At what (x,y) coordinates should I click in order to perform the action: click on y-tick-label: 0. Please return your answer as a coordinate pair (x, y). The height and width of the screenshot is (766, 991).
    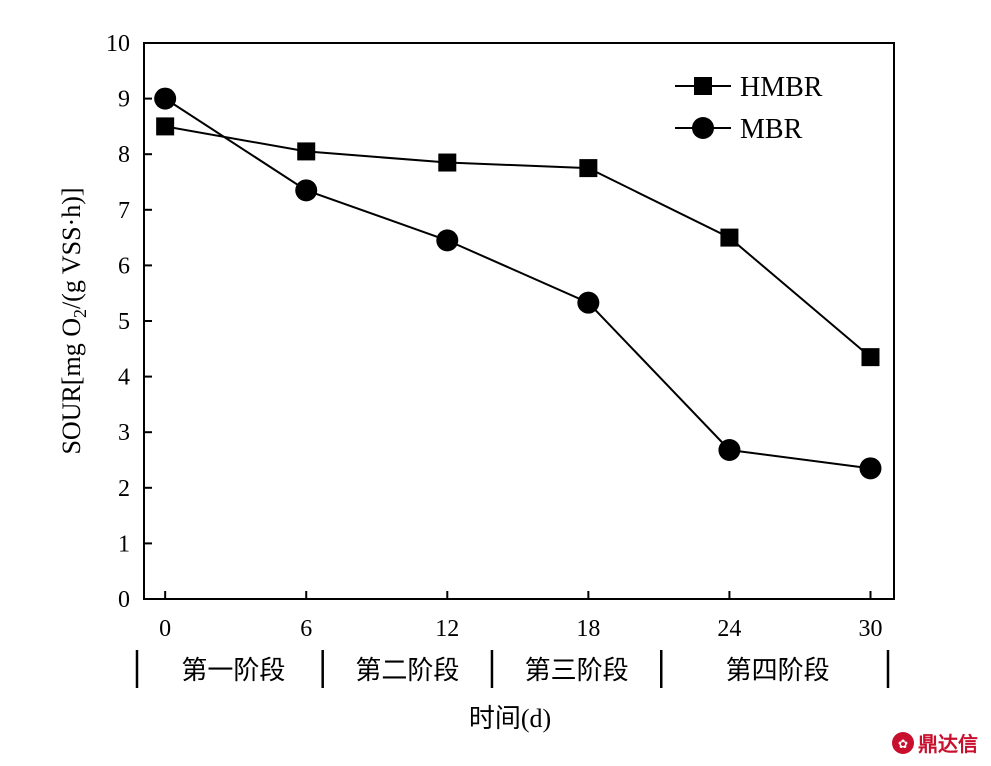
    Looking at the image, I should click on (124, 600).